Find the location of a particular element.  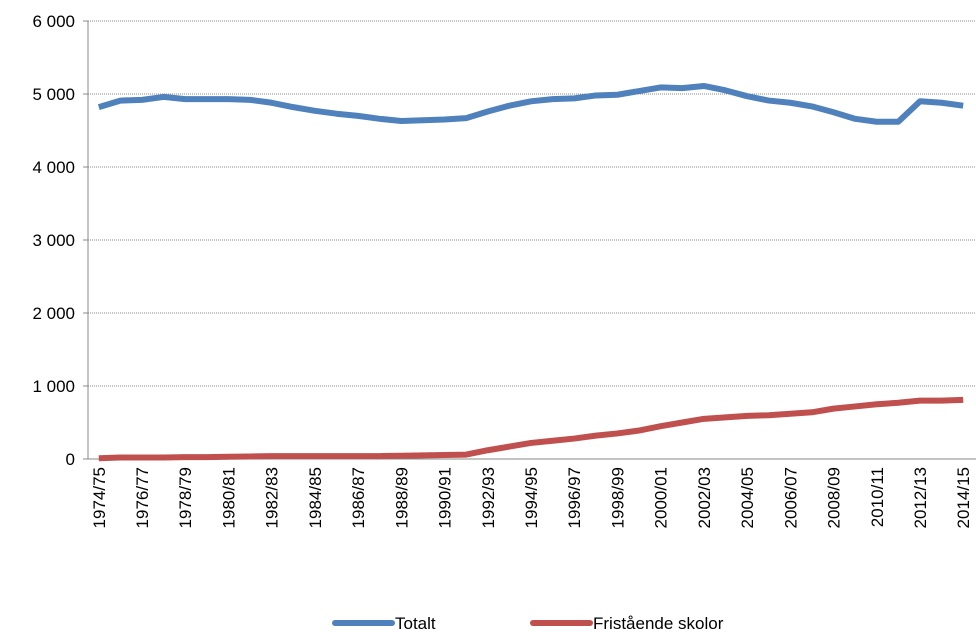

x-tick-label: 2000/01 is located at coordinates (661, 497).